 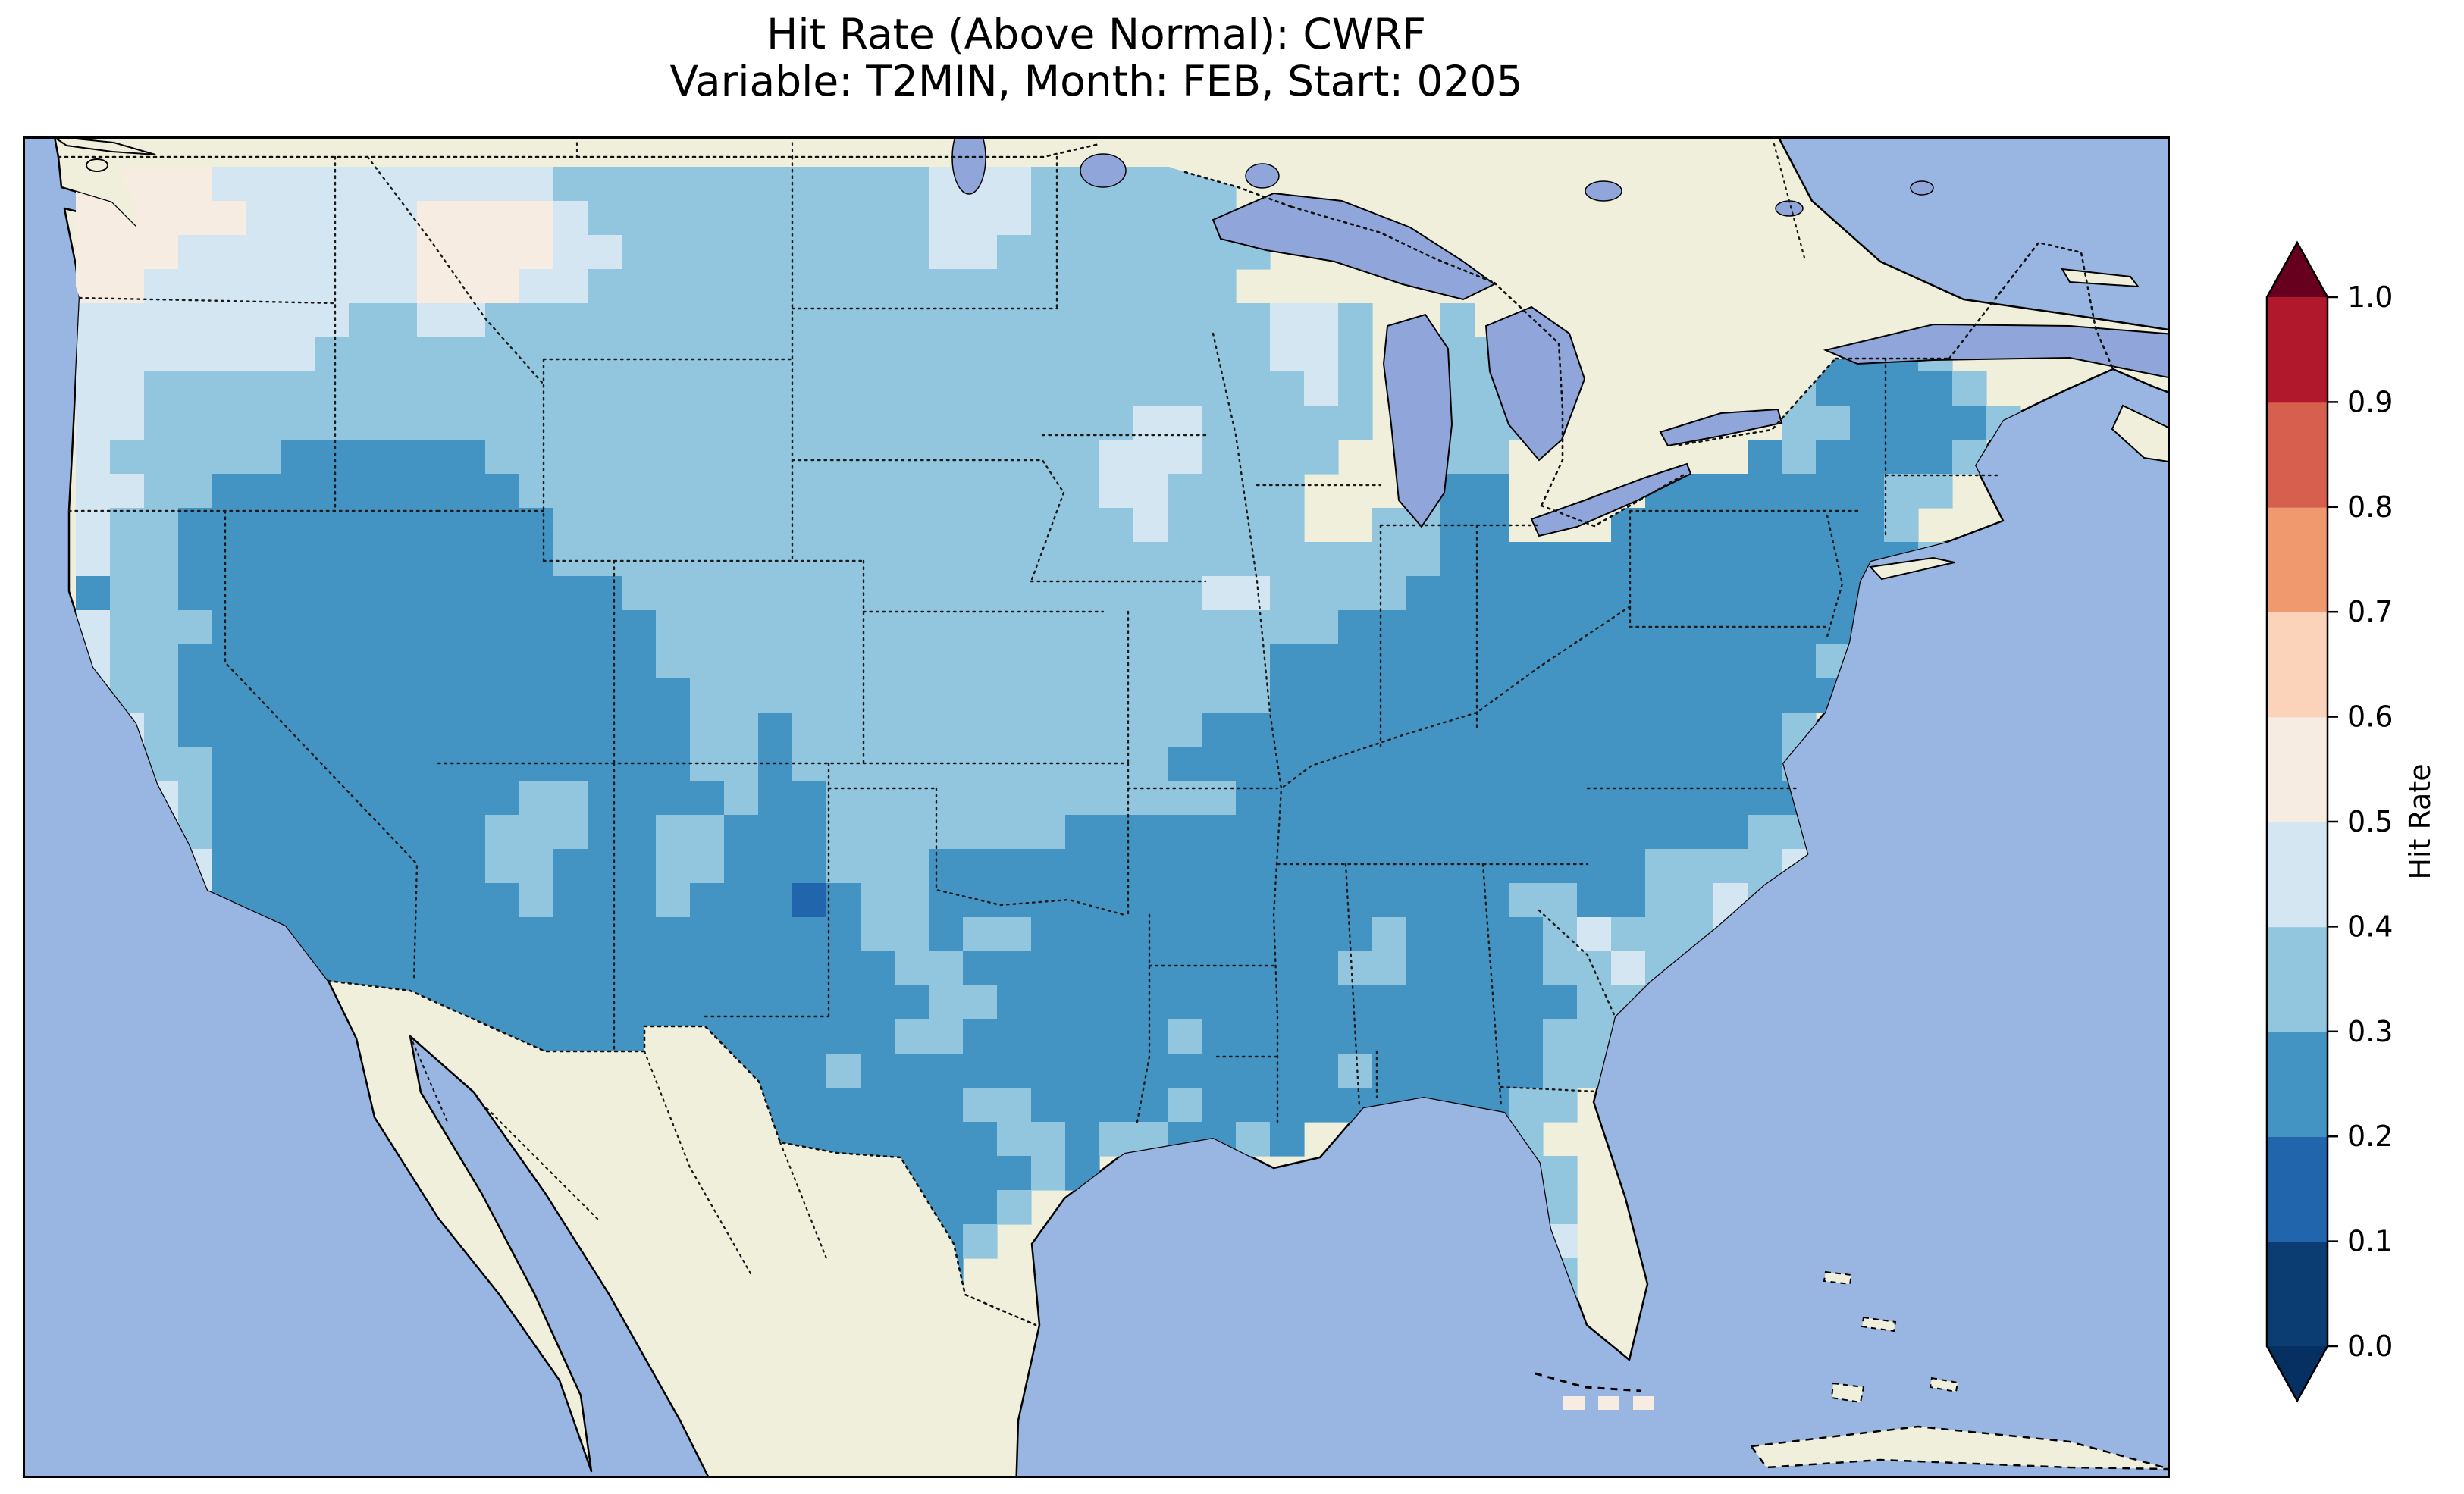 I want to click on chart-title-line2: Variable: T2MIN, Month: FEB, Start: 0205, so click(x=1096, y=81).